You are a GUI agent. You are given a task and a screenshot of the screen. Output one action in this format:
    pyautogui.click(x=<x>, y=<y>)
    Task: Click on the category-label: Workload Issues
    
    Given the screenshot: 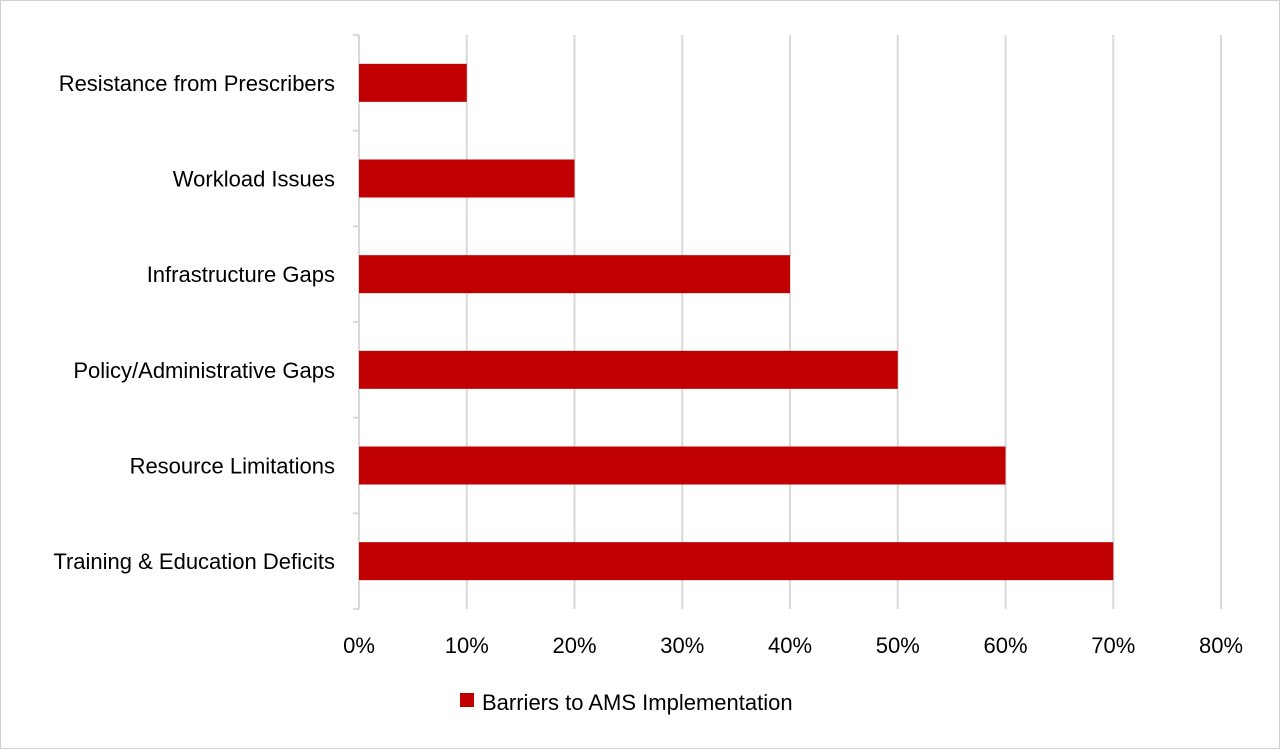 What is the action you would take?
    pyautogui.click(x=254, y=179)
    